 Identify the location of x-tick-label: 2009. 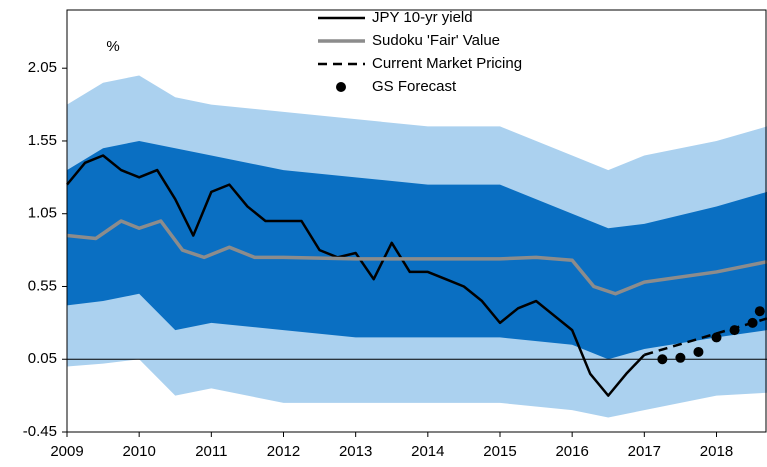
(66, 451).